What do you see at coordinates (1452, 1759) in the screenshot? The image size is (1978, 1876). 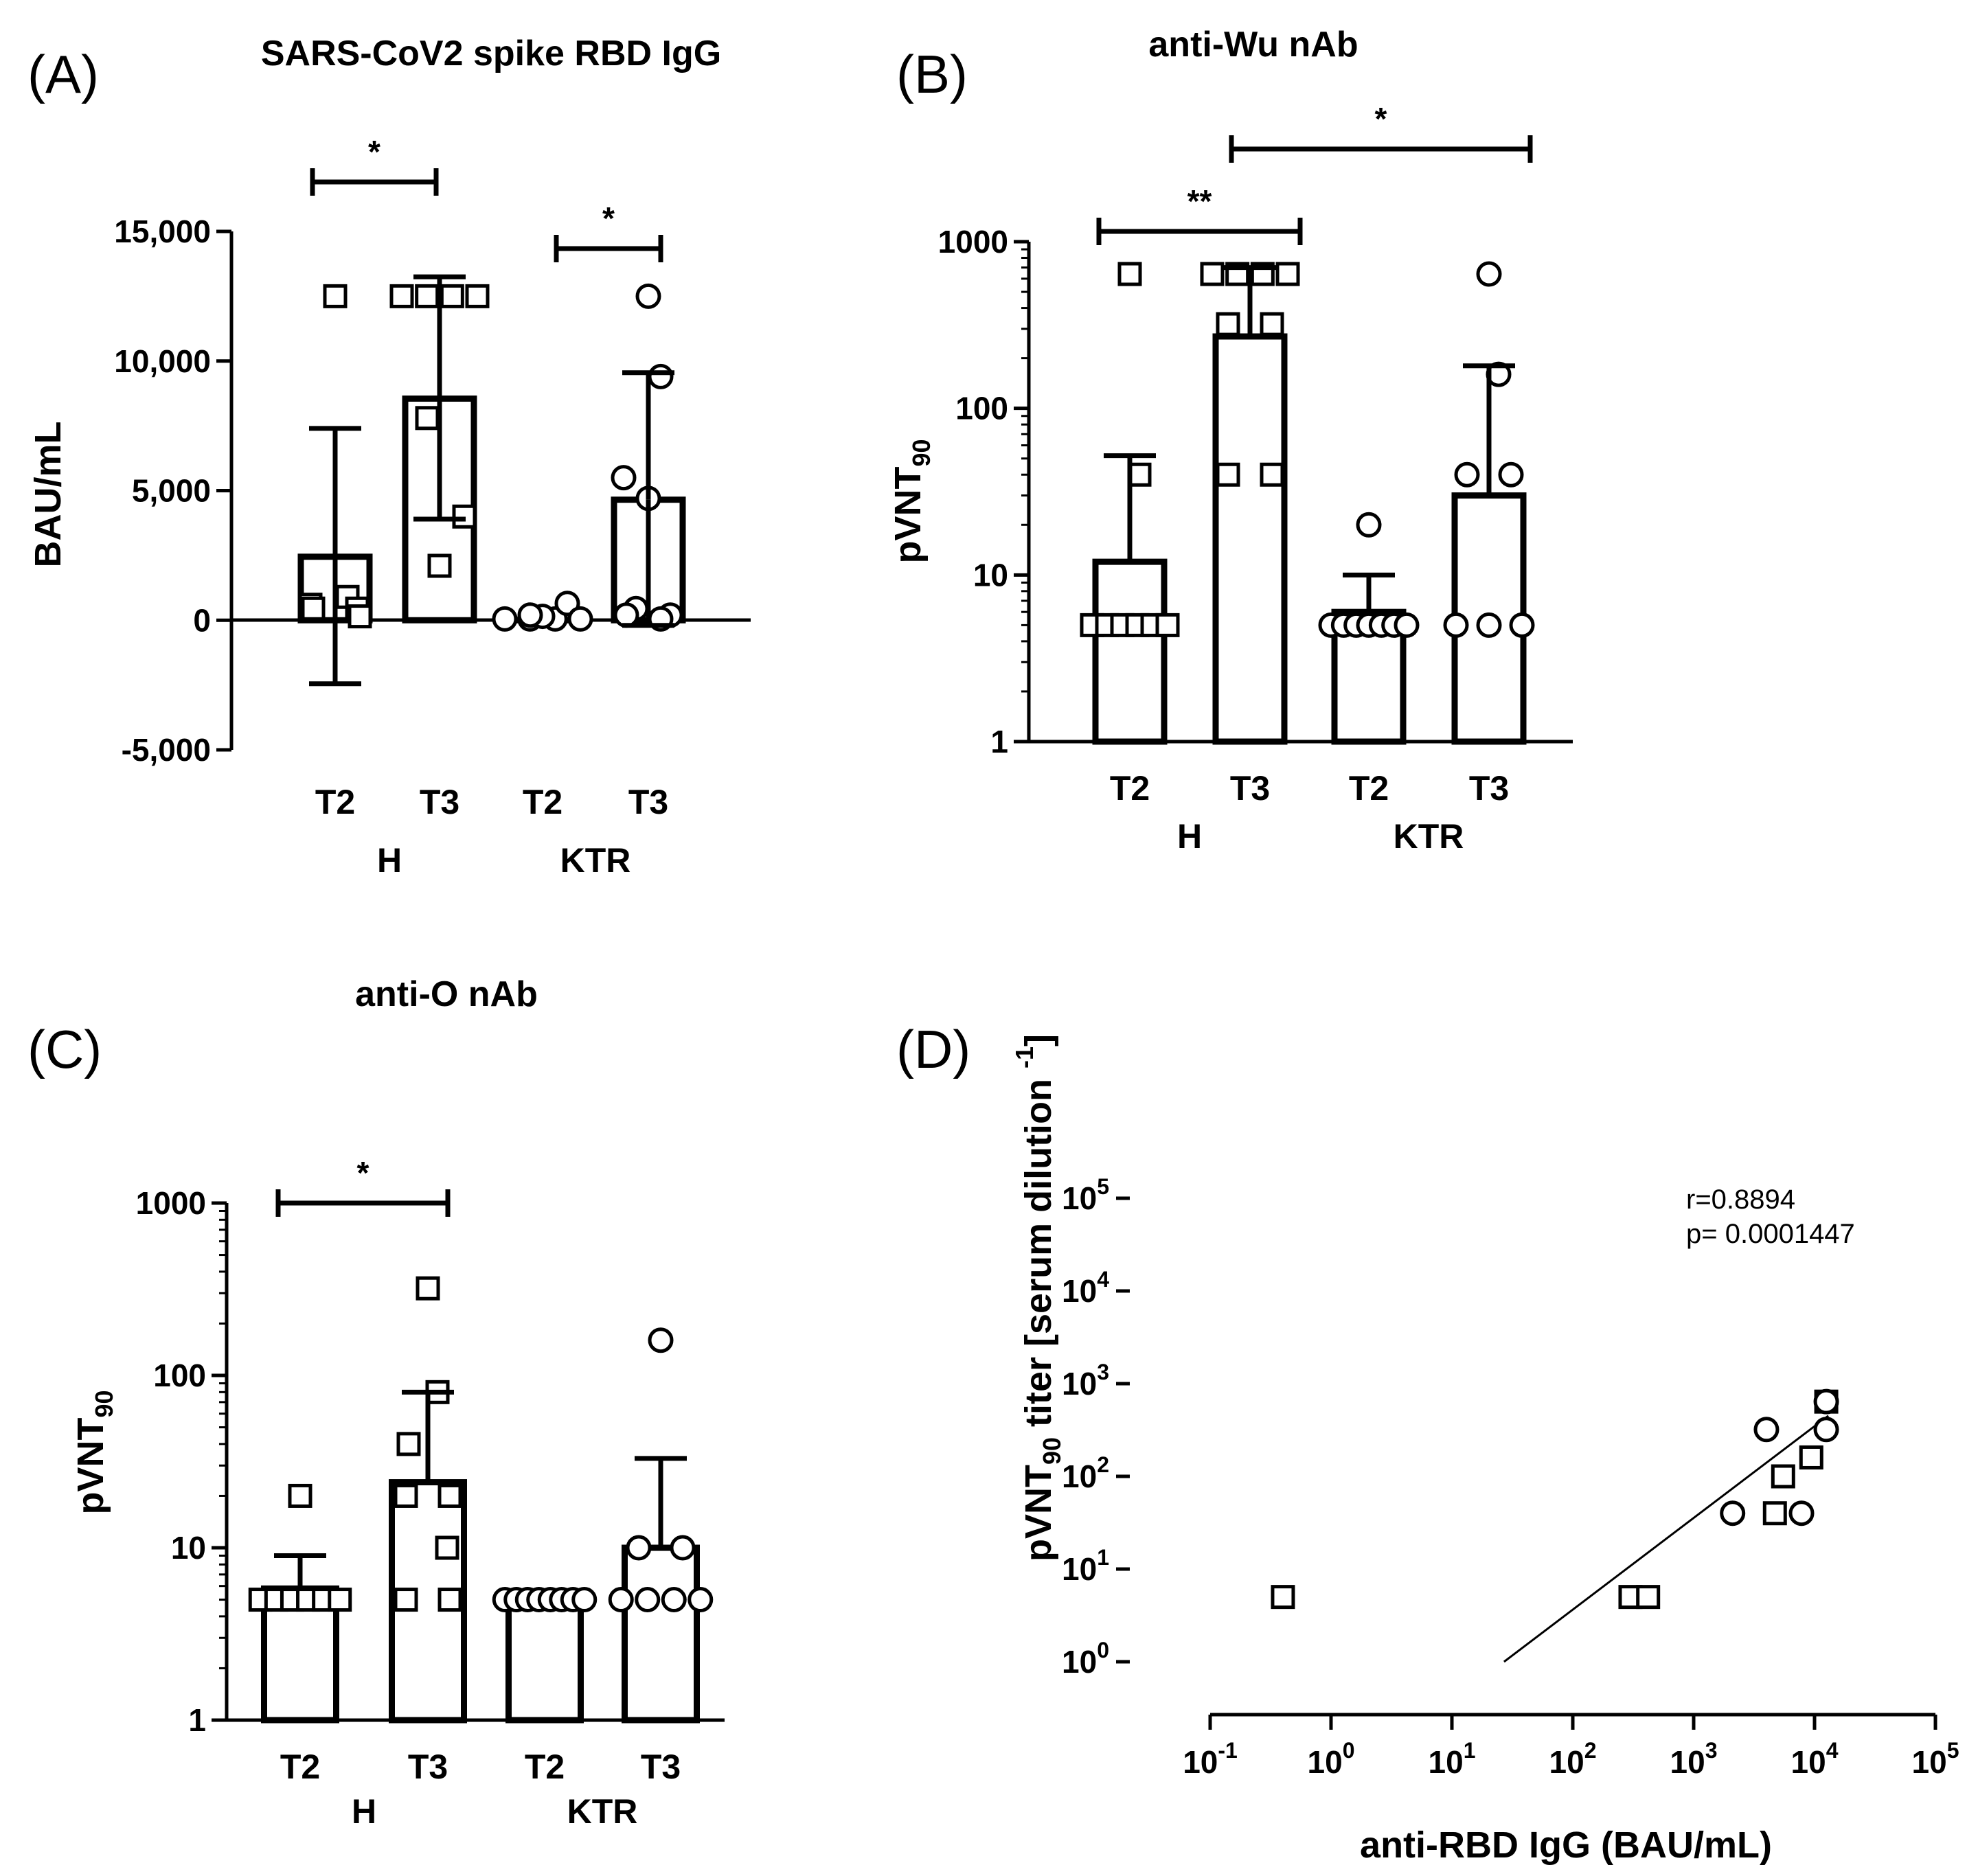 I see `panel-d-x-tick-label-2: 10¹` at bounding box center [1452, 1759].